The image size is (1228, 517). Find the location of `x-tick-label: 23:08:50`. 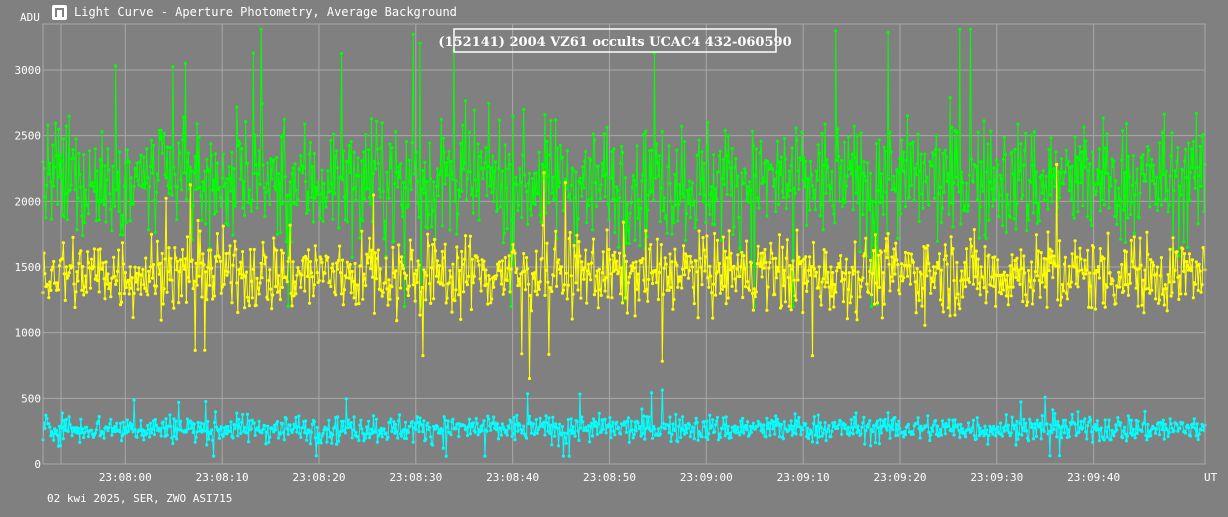

x-tick-label: 23:08:50 is located at coordinates (609, 477).